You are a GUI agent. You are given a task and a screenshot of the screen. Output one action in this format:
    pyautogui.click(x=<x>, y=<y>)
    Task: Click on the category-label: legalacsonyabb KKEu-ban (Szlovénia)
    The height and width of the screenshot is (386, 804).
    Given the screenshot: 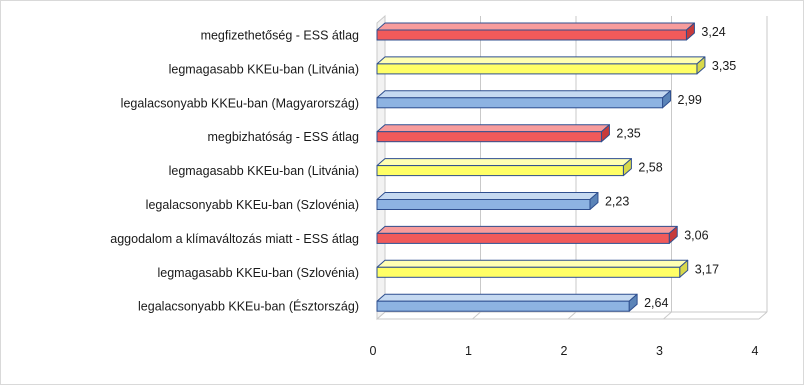 What is the action you would take?
    pyautogui.click(x=252, y=205)
    